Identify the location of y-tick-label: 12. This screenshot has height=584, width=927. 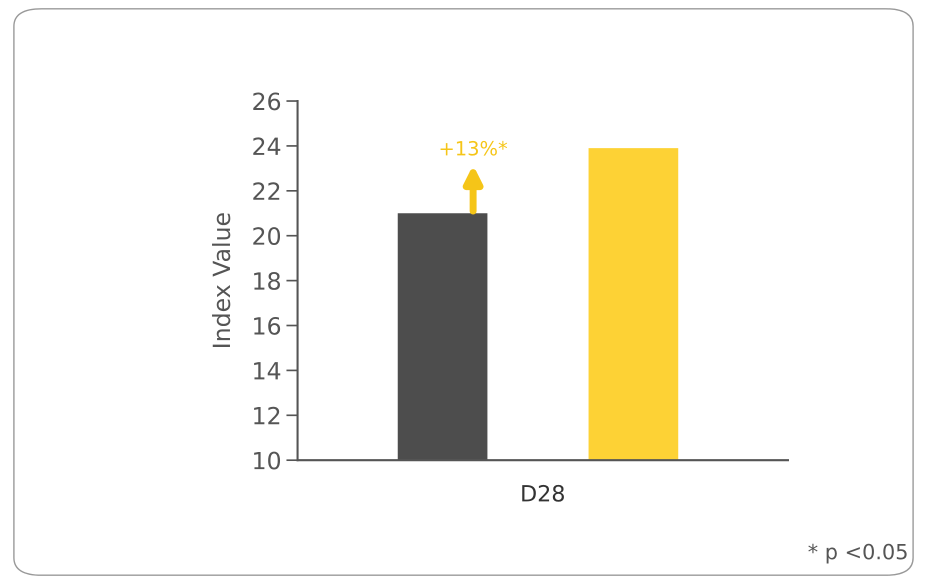
(267, 415).